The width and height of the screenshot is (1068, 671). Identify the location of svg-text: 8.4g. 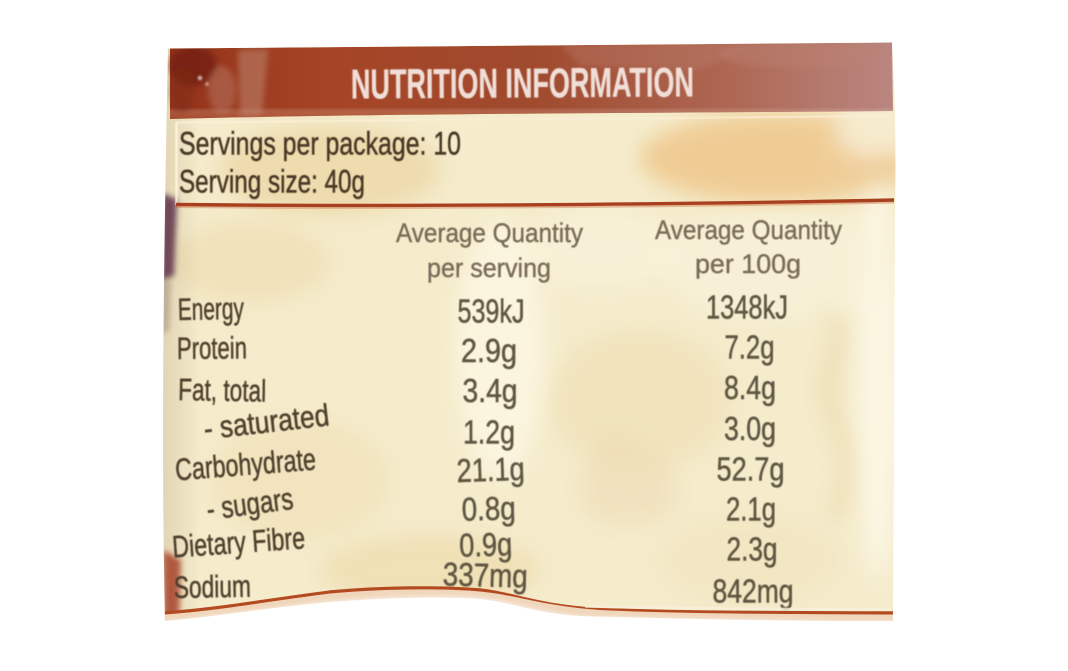
(750, 387).